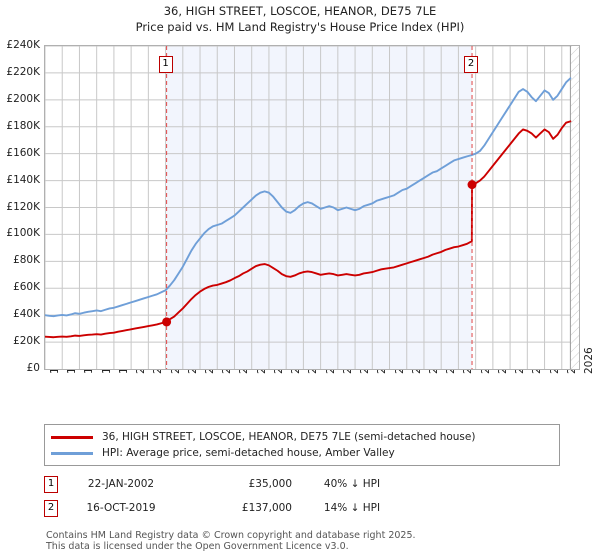  I want to click on y-axis-tick-label: £20K, so click(26, 341).